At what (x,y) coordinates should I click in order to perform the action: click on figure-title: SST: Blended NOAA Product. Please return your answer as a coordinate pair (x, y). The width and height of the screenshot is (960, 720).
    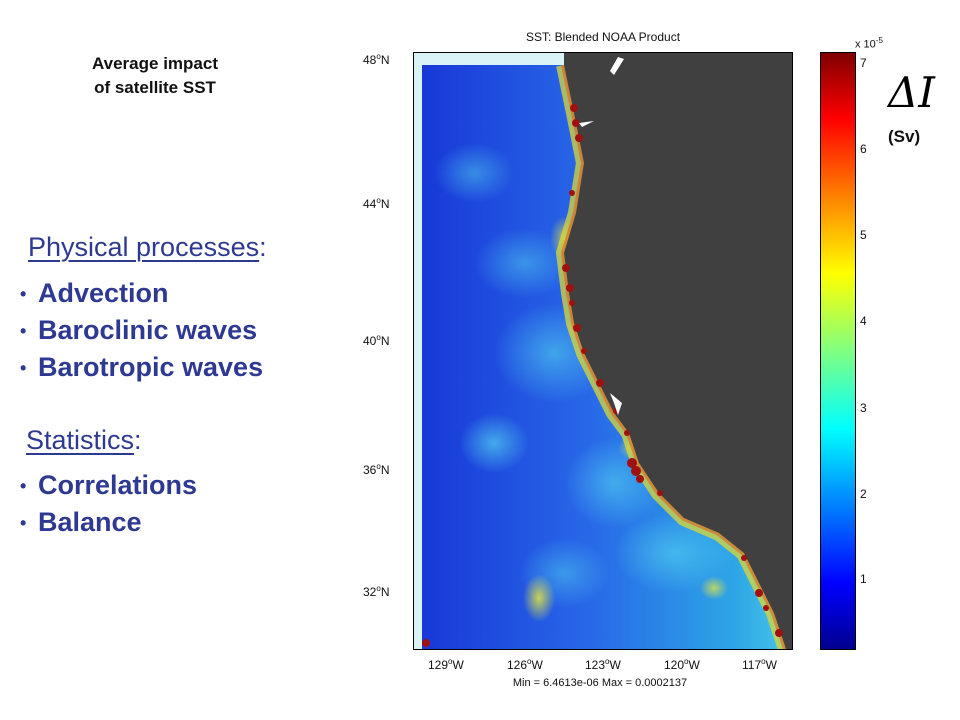
    Looking at the image, I should click on (603, 37).